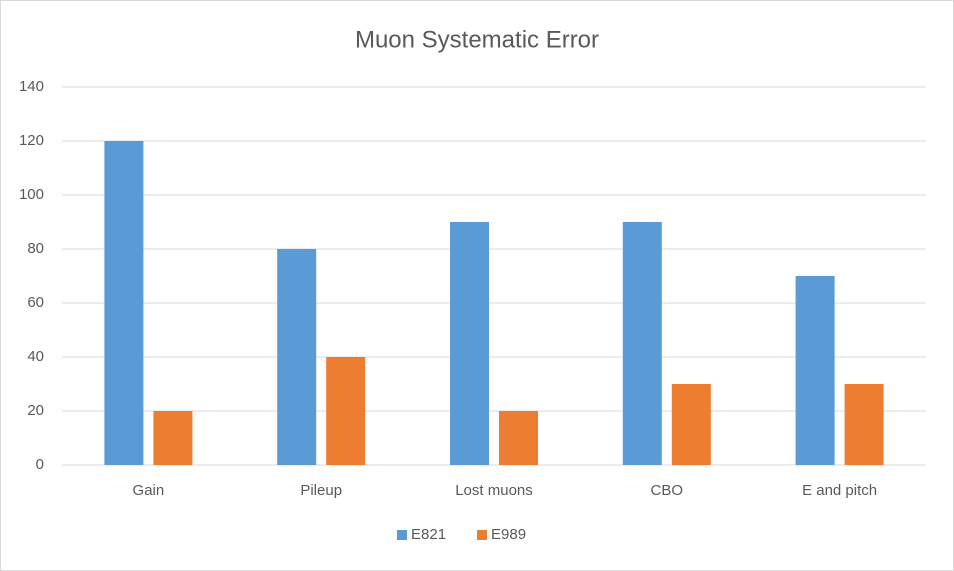 This screenshot has width=954, height=571. I want to click on chart-title: Muon Systematic Error, so click(477, 39).